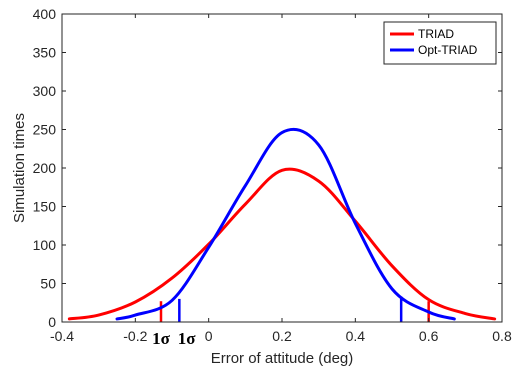 The width and height of the screenshot is (516, 374). I want to click on y-tick-label: 300, so click(45, 91).